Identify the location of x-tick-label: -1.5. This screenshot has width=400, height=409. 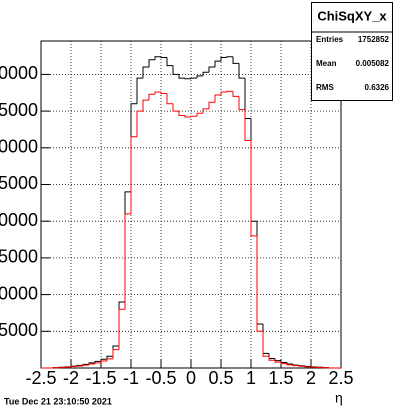
(100, 378).